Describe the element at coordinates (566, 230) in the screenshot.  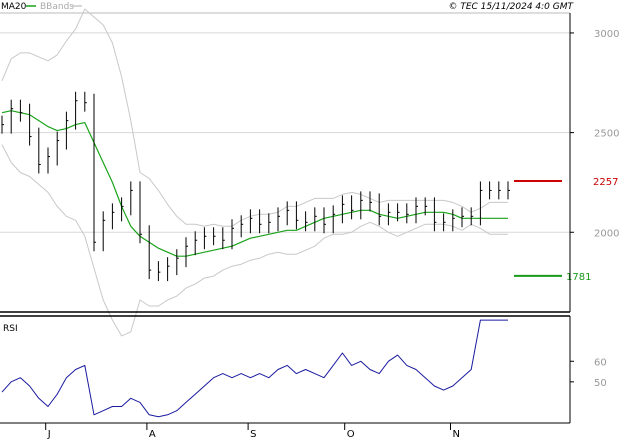
I see `support-resistance-levels: 2257 1781` at that location.